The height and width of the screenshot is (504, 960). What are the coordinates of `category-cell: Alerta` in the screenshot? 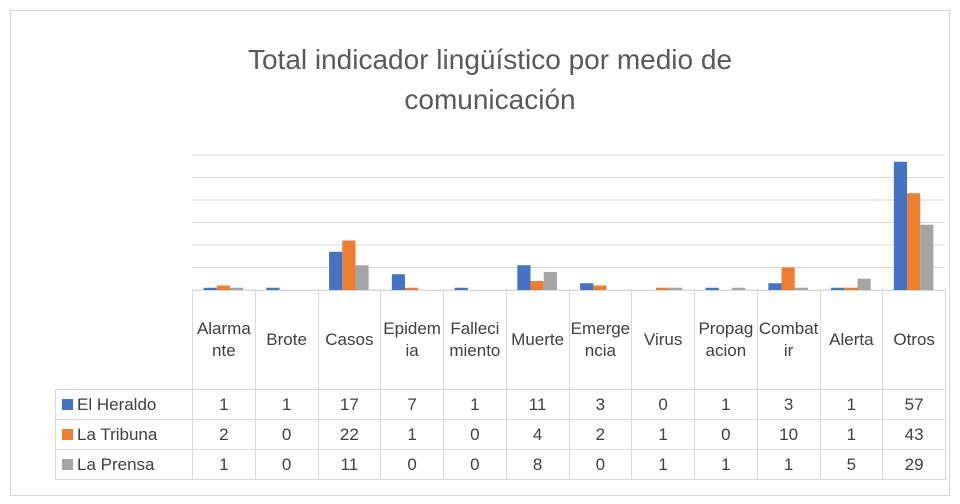 It's located at (851, 340).